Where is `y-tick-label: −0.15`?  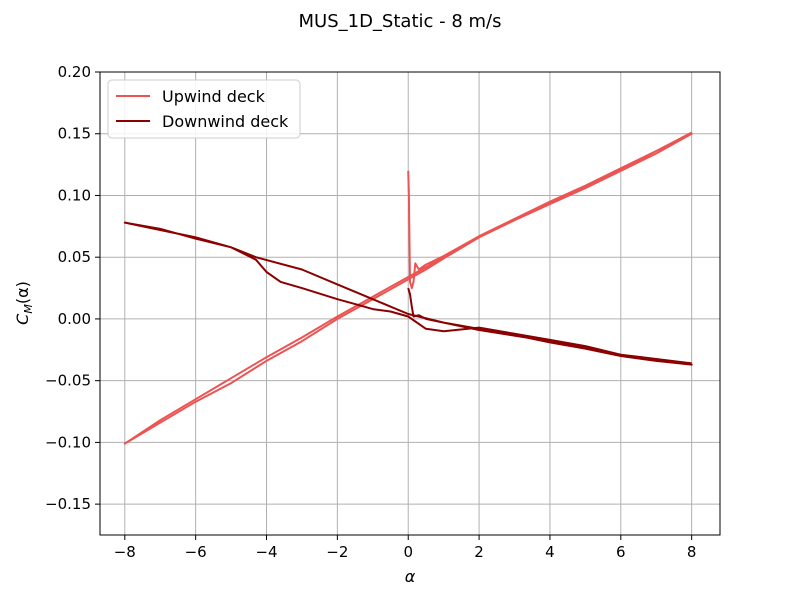 y-tick-label: −0.15 is located at coordinates (68, 504).